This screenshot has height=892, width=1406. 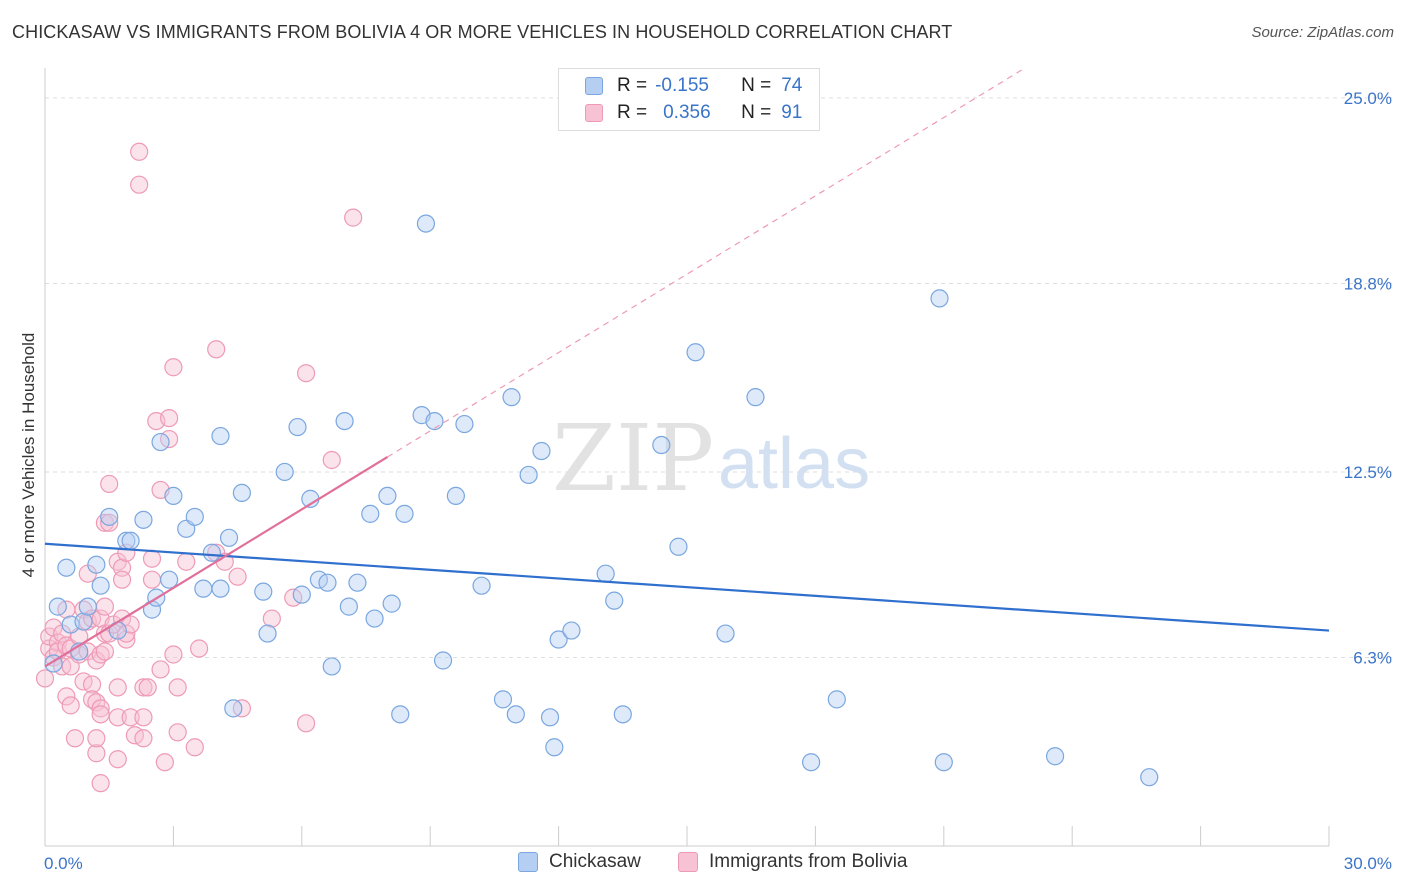 I want to click on series-legend-chickasaw: Chickasaw, so click(x=579, y=862).